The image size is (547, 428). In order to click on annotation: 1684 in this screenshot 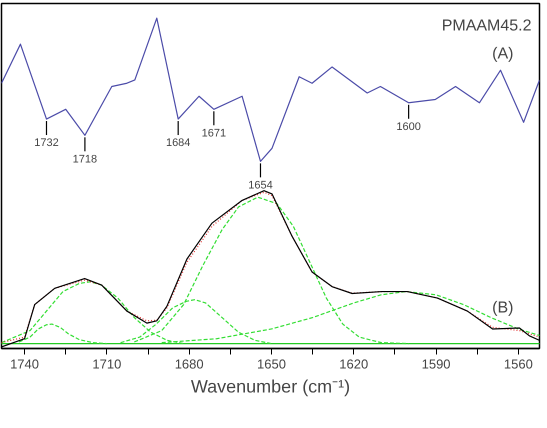, I will do `click(178, 143)`.